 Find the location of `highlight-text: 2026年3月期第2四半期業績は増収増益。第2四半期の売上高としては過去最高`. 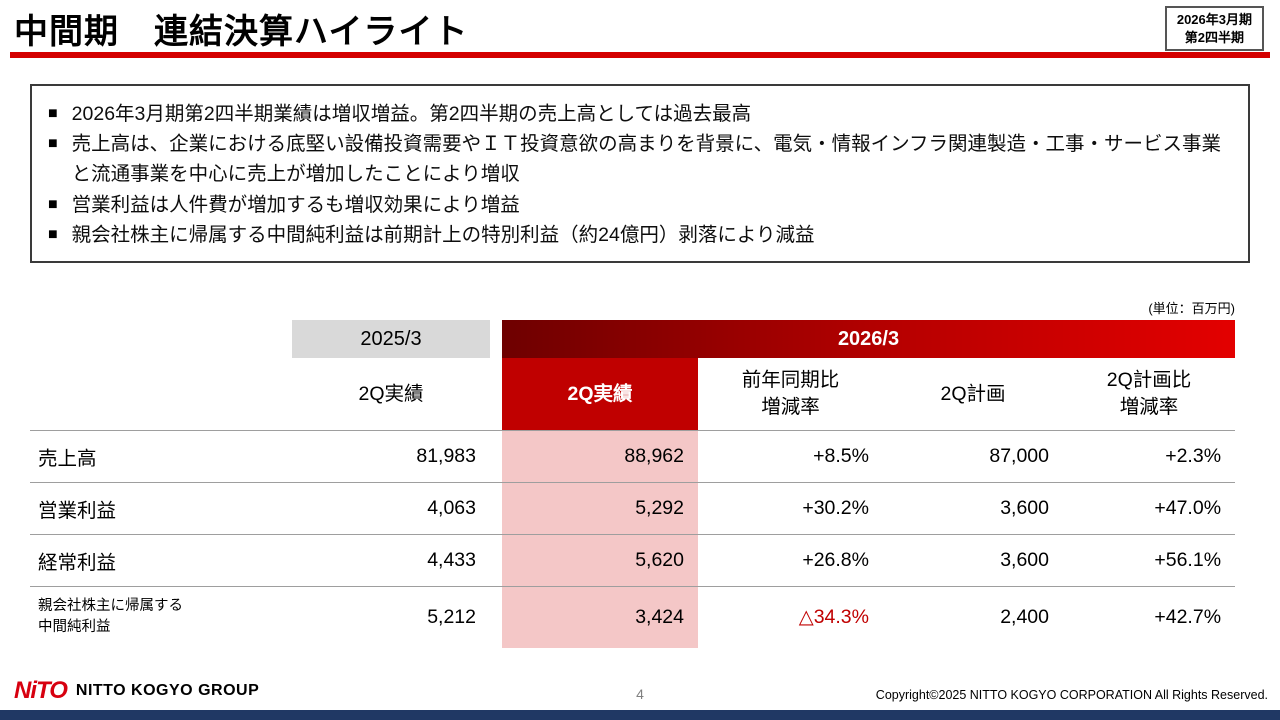

highlight-text: 2026年3月期第2四半期業績は増収増益。第2四半期の売上高としては過去最高 is located at coordinates (411, 114).